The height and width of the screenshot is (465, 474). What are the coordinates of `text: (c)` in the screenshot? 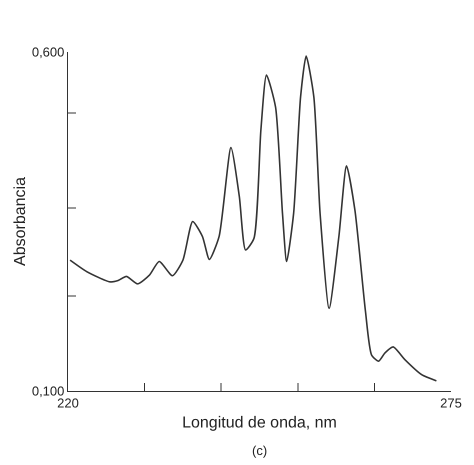 It's located at (260, 450).